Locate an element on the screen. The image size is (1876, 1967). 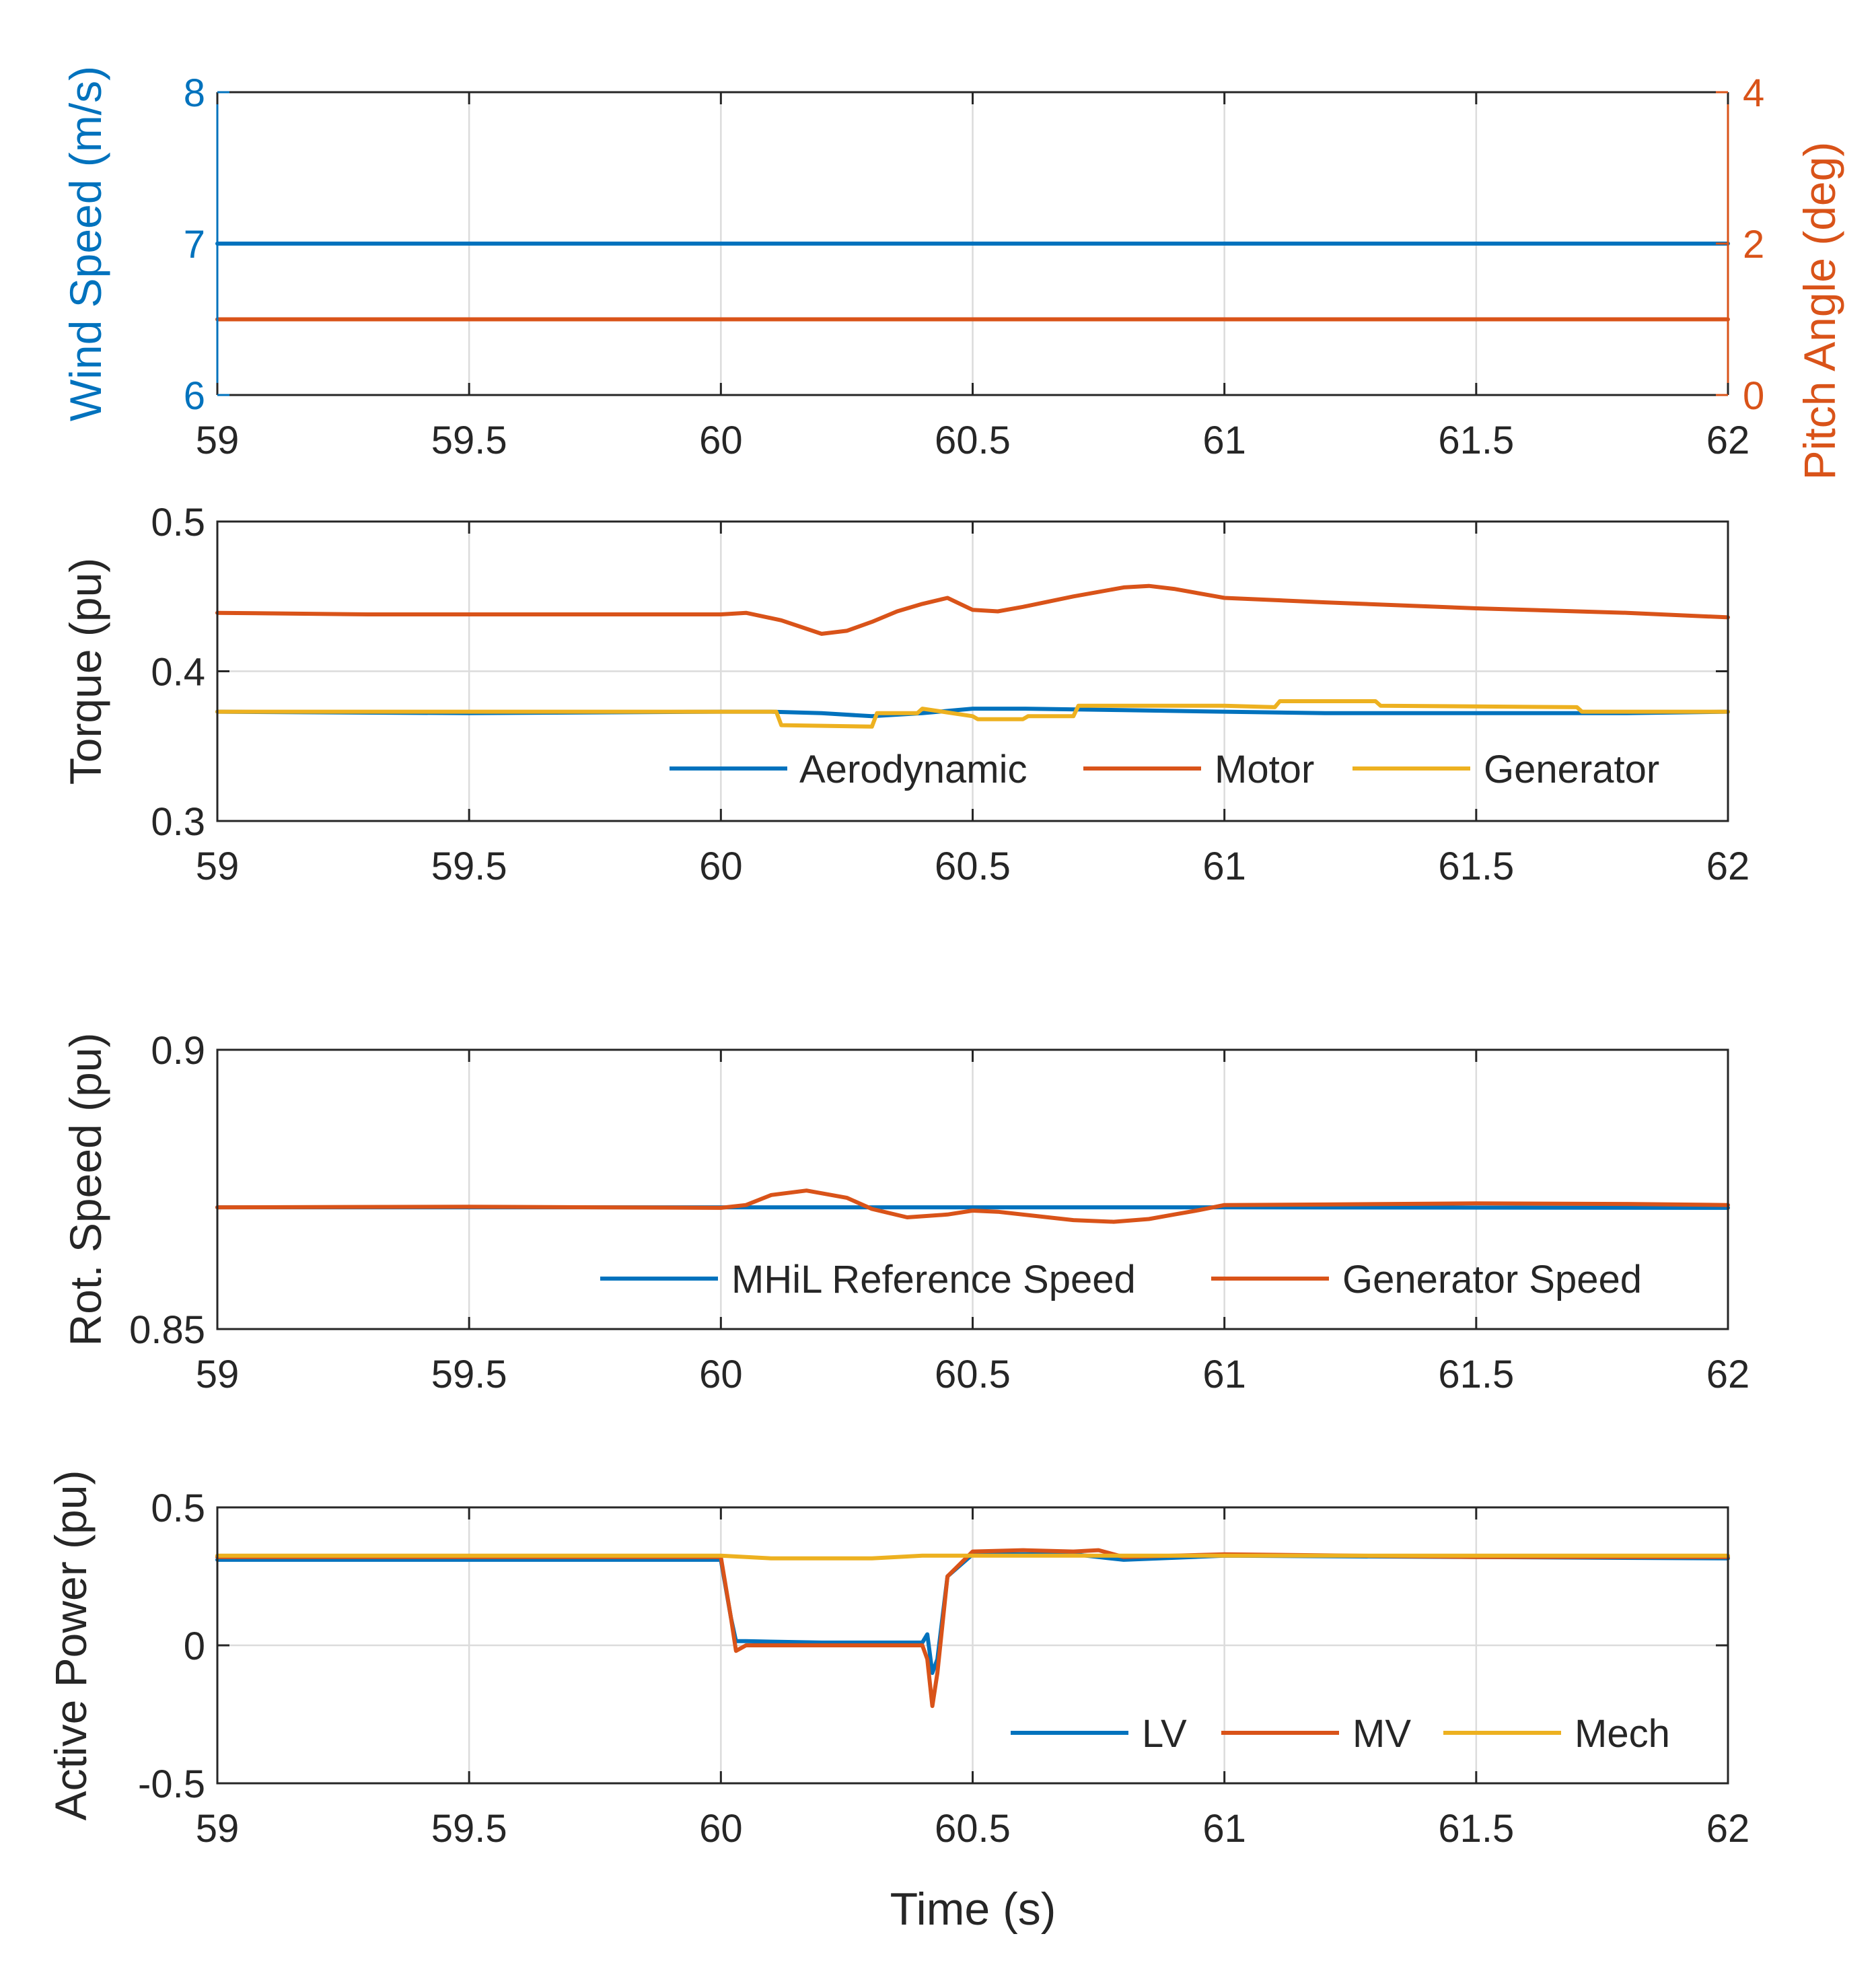
y-axis-label: Wind Speed (m/s) is located at coordinates (85, 243).